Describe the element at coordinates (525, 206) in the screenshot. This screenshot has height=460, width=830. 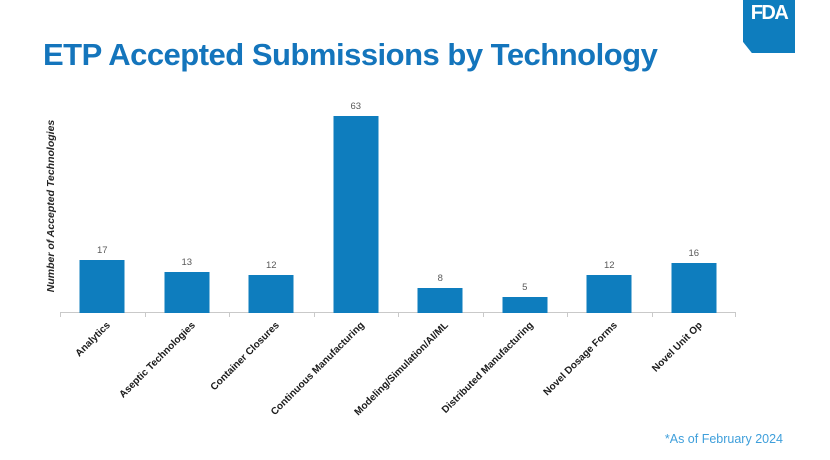
I see `category-slot: 5` at that location.